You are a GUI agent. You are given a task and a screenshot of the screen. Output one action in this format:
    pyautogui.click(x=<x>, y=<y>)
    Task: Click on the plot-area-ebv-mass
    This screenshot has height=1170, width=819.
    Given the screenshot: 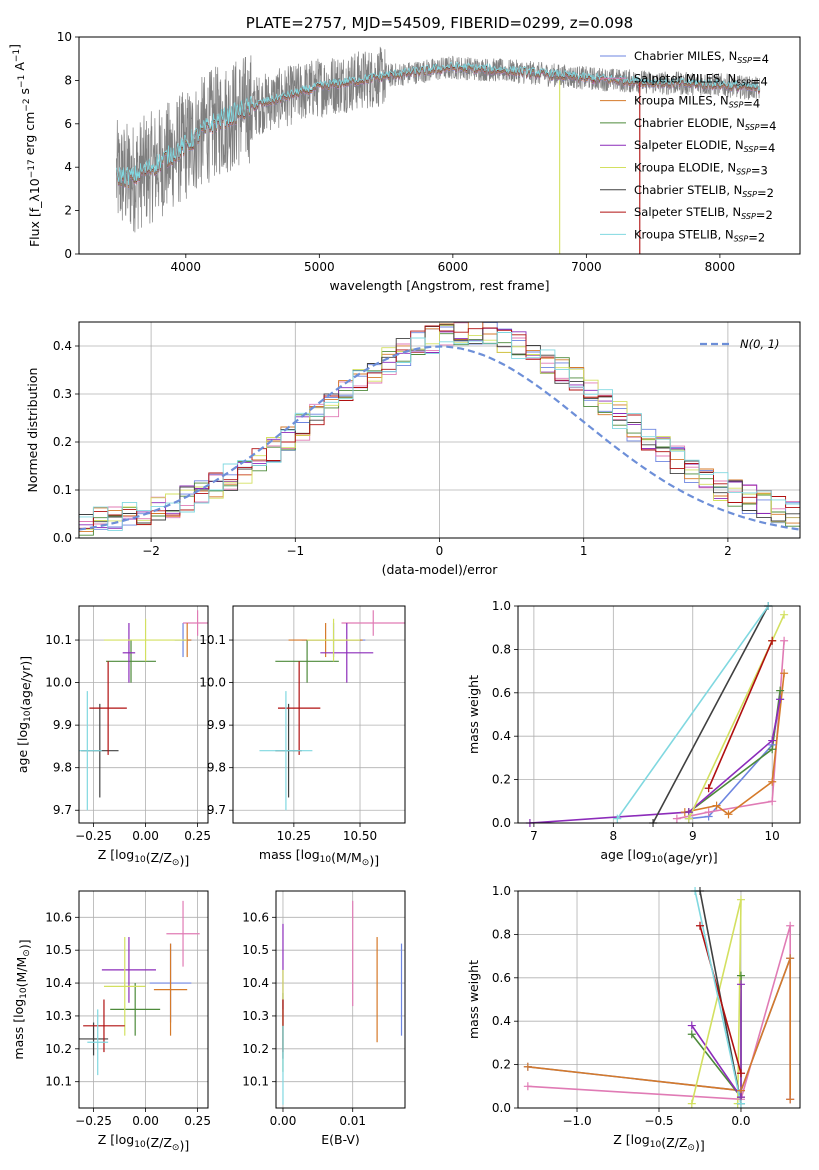 What is the action you would take?
    pyautogui.click(x=342, y=1002)
    